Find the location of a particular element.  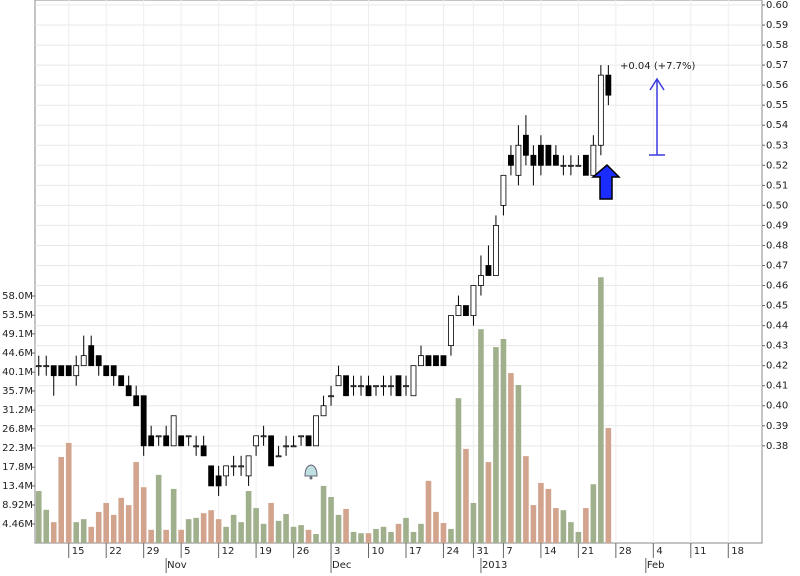

y-tick-label: 0.48 is located at coordinates (777, 245).